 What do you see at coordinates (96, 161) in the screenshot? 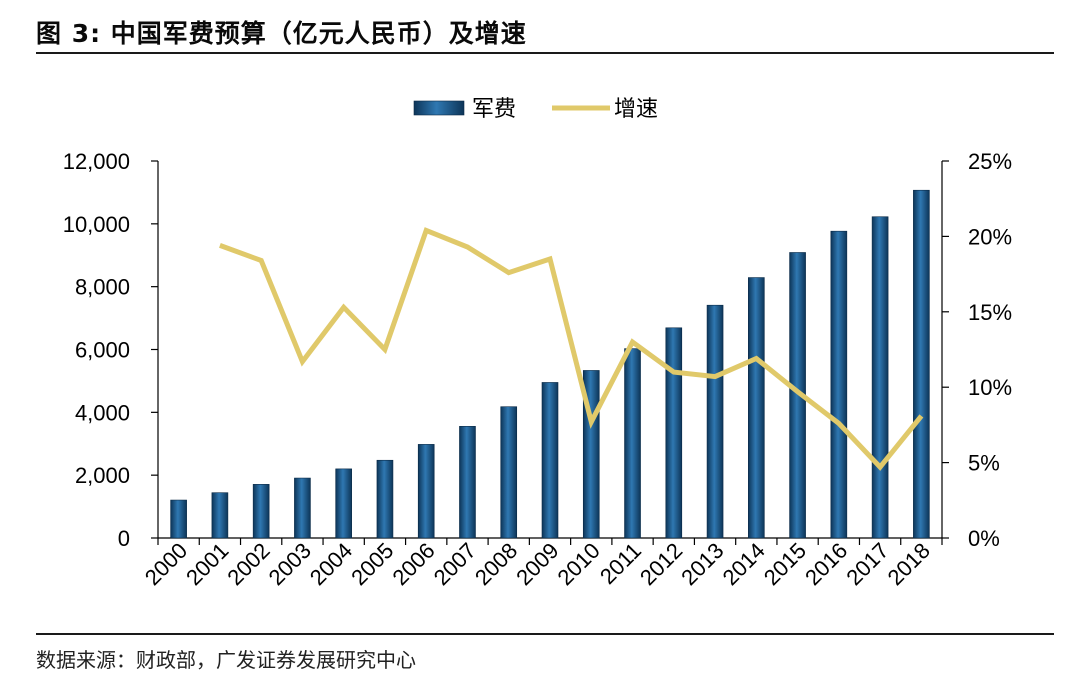
I see `left-tick-label: 12,000` at bounding box center [96, 161].